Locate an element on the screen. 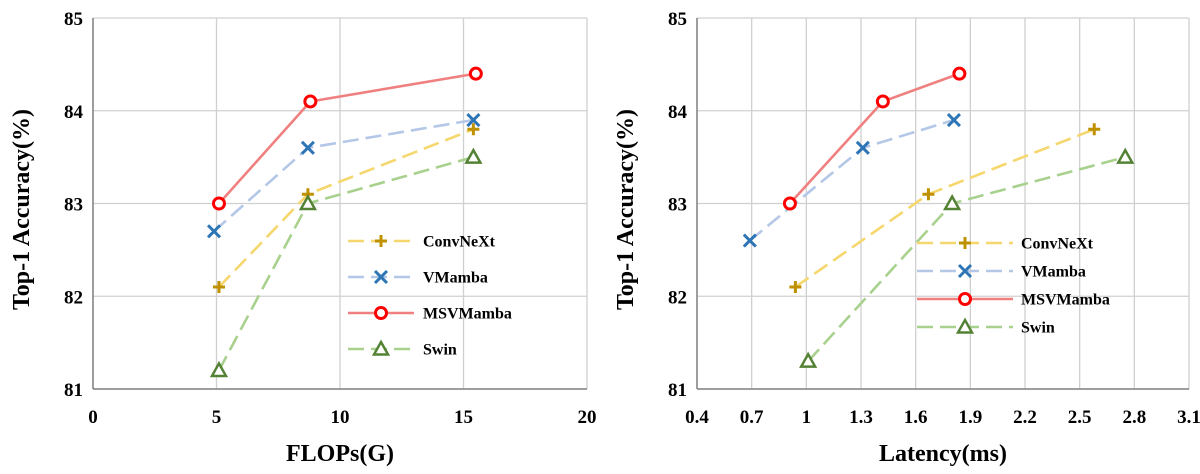  series-line-swin is located at coordinates (345, 263).